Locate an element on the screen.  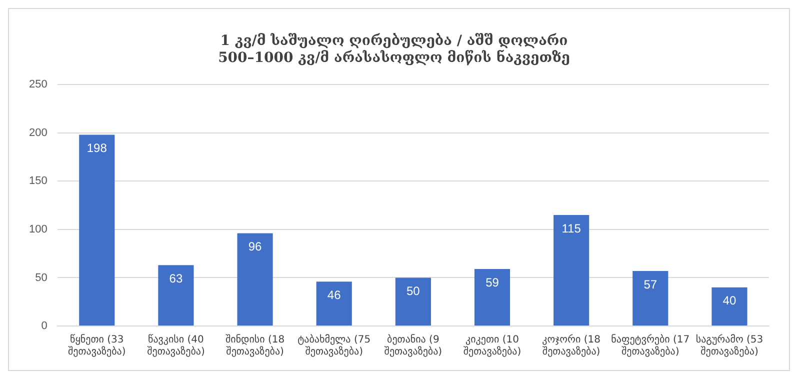
data-label: 96 is located at coordinates (255, 247).